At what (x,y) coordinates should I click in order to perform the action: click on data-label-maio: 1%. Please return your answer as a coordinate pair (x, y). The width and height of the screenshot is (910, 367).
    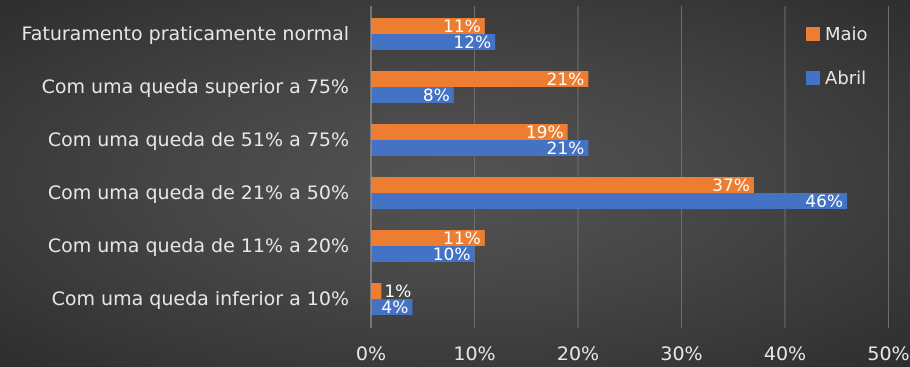
    Looking at the image, I should click on (397, 292).